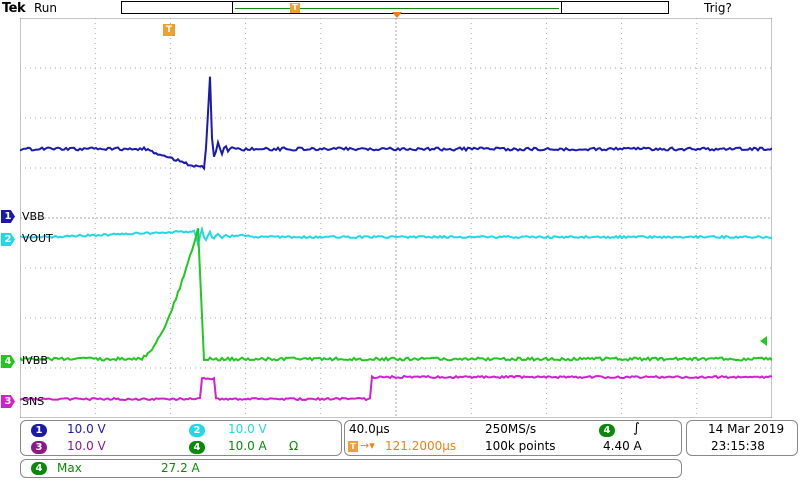  I want to click on measurement-panel: 4 Max 27.2 A, so click(351, 468).